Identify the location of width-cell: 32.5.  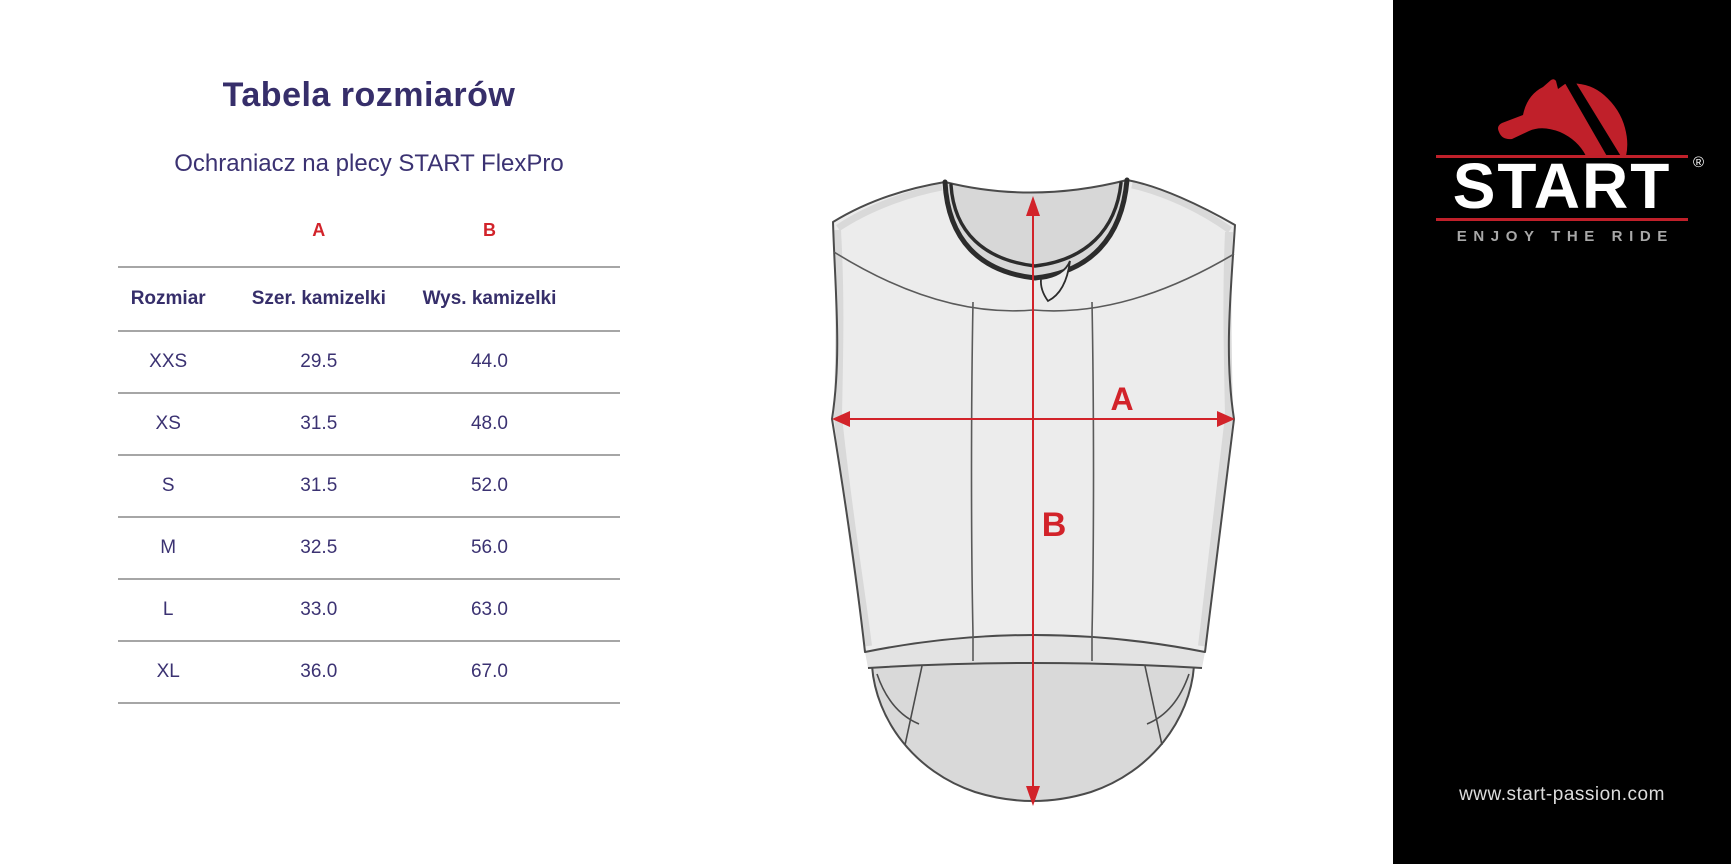
(319, 547).